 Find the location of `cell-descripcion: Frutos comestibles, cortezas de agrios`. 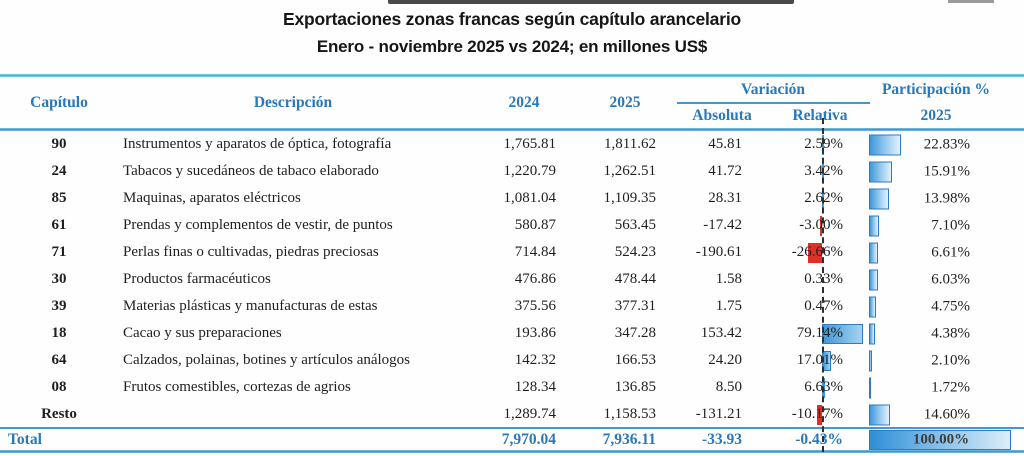

cell-descripcion: Frutos comestibles, cortezas de agrios is located at coordinates (237, 387).